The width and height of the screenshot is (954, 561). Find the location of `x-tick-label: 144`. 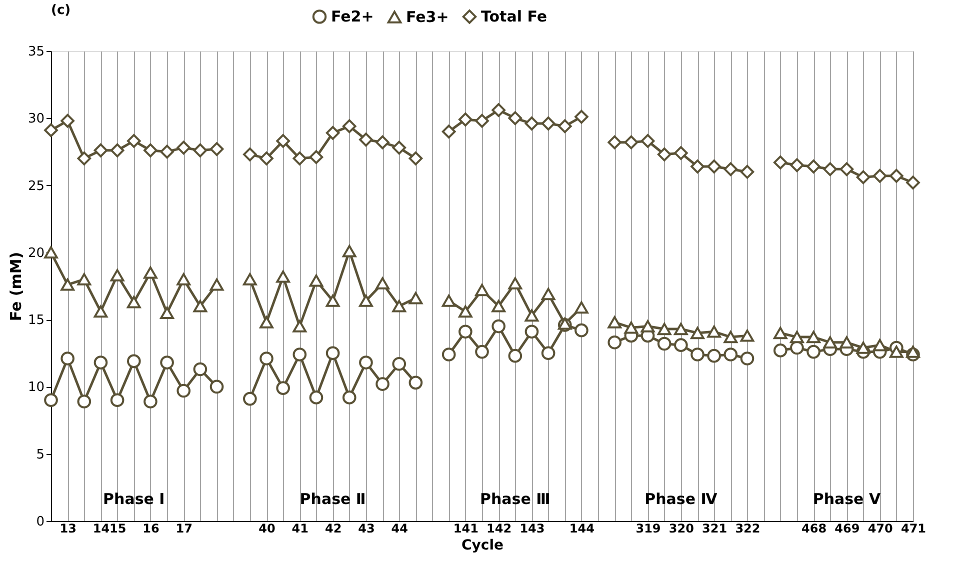

x-tick-label: 144 is located at coordinates (581, 529).